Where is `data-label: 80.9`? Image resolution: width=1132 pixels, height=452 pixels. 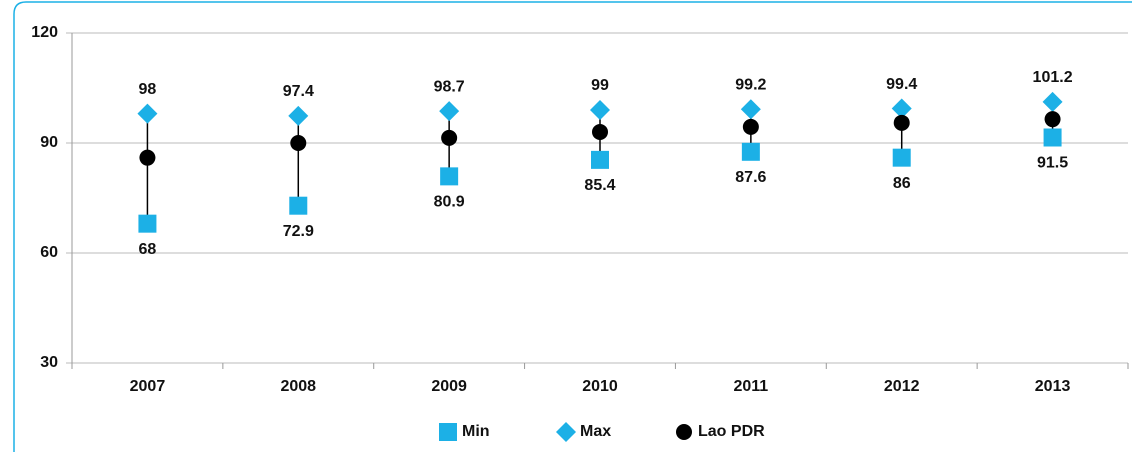
data-label: 80.9 is located at coordinates (449, 202).